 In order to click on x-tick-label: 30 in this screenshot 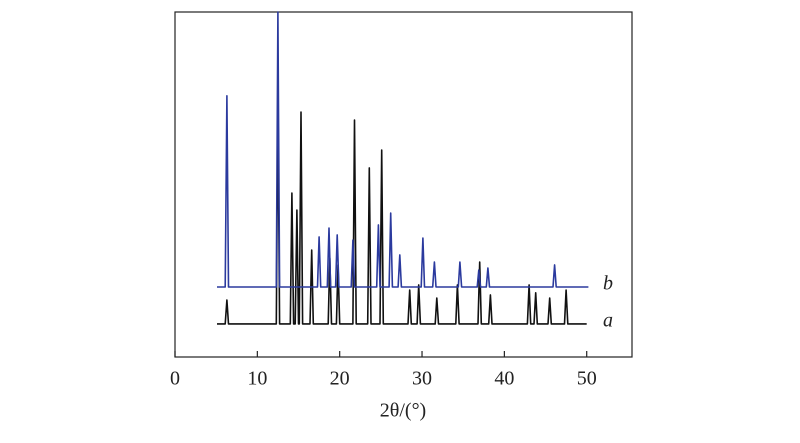, I will do `click(422, 379)`.